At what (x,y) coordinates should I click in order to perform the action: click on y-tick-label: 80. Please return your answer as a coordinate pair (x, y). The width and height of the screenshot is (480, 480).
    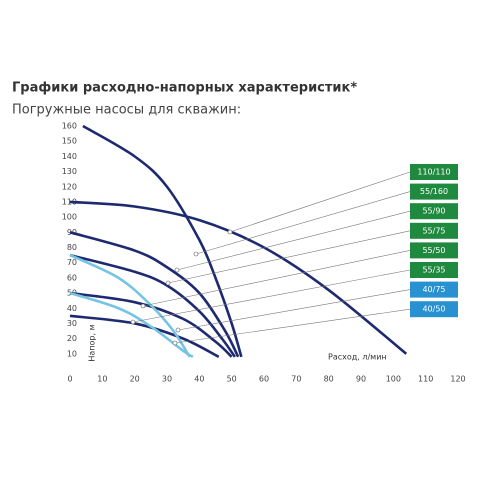
    Looking at the image, I should click on (72, 247).